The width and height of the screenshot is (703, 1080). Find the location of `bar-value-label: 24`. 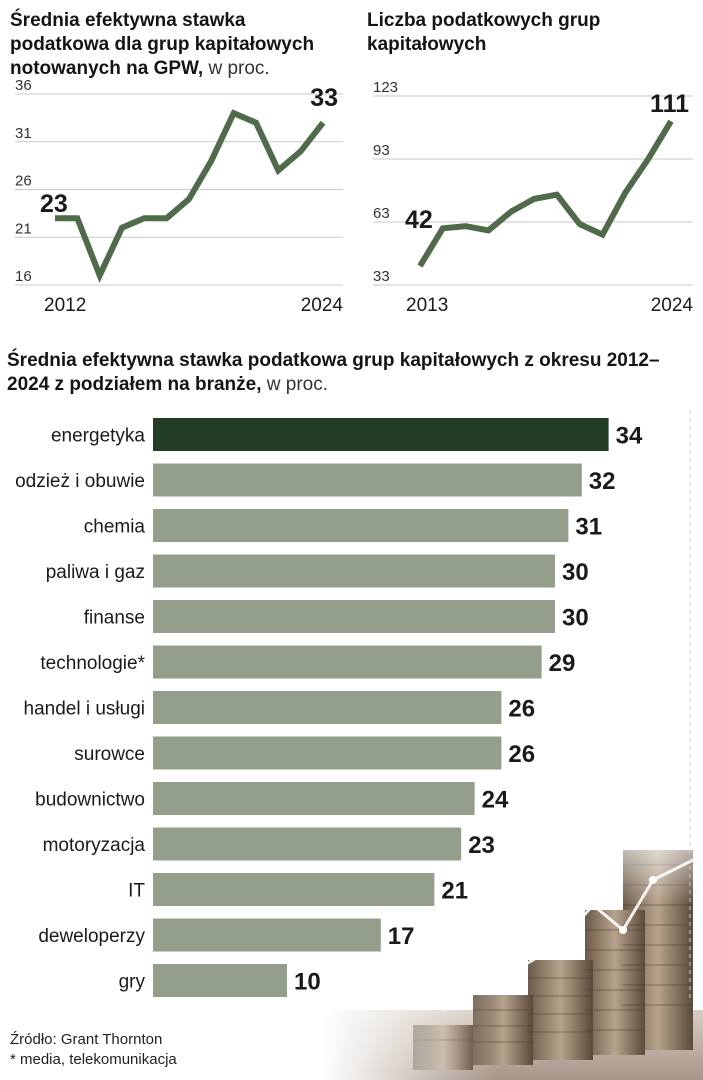

bar-value-label: 24 is located at coordinates (495, 800).